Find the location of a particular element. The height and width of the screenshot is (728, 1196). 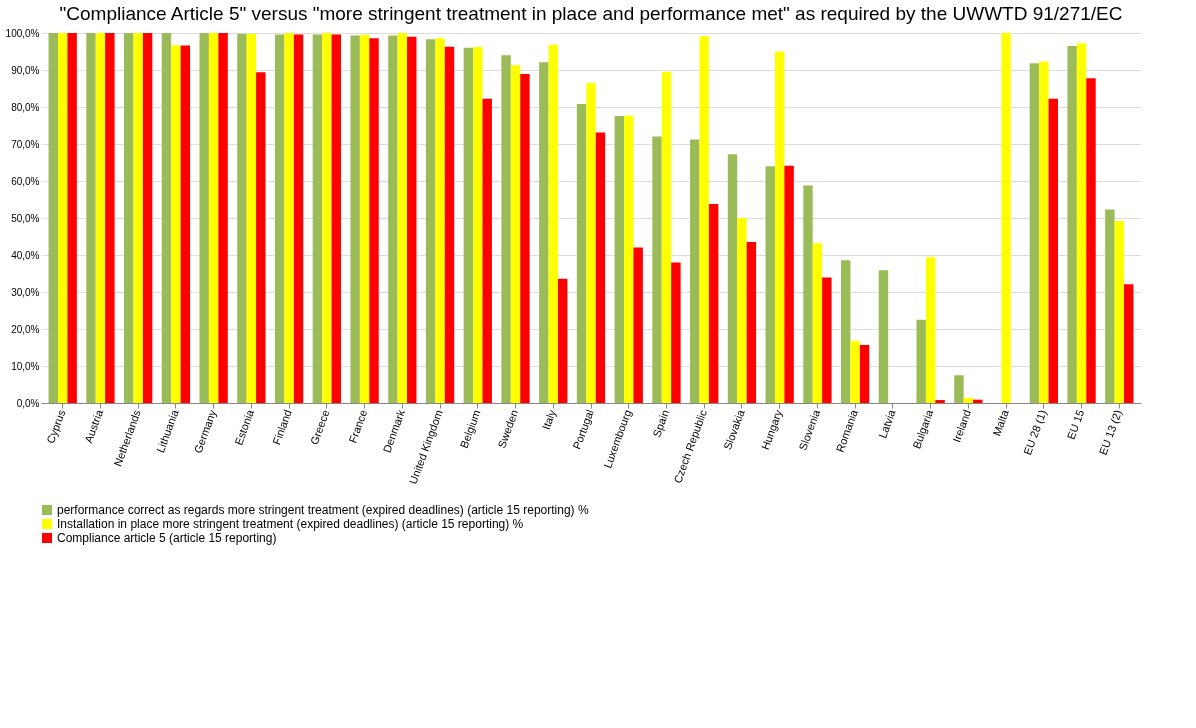

x-tick-label: Ireland is located at coordinates (962, 426).